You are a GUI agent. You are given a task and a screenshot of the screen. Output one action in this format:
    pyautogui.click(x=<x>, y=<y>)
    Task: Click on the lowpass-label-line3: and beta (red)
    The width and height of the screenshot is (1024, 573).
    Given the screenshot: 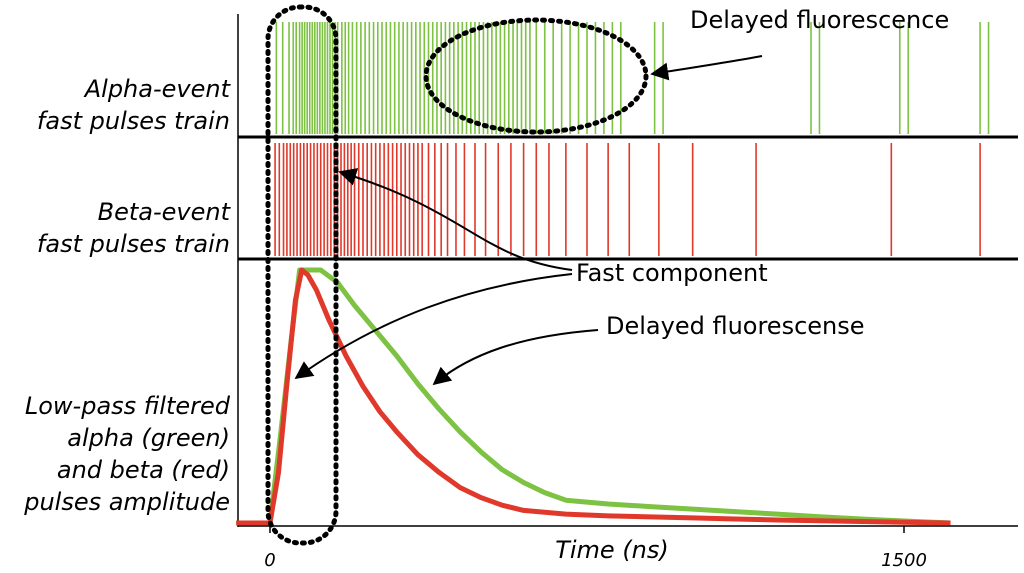 What is the action you would take?
    pyautogui.click(x=143, y=470)
    